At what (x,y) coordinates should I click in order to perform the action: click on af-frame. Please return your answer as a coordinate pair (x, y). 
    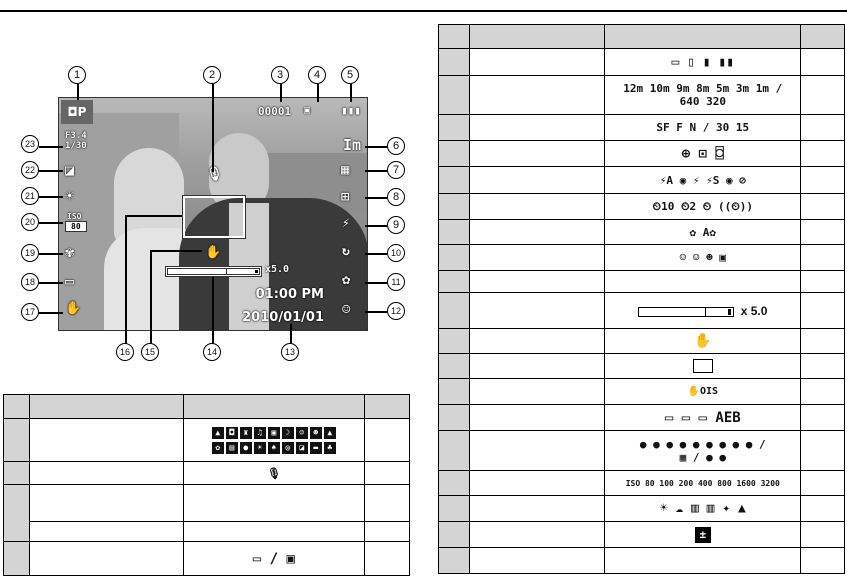
    Looking at the image, I should click on (214, 217).